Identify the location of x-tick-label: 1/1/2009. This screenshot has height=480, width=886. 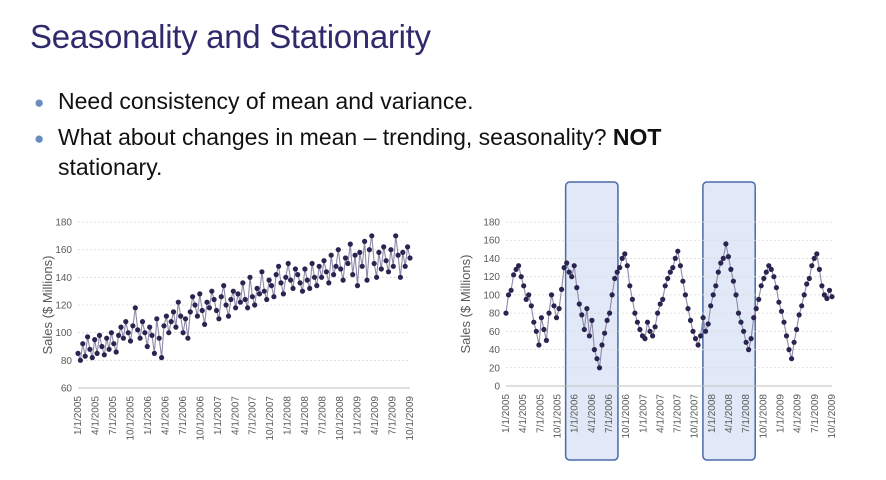
(358, 415).